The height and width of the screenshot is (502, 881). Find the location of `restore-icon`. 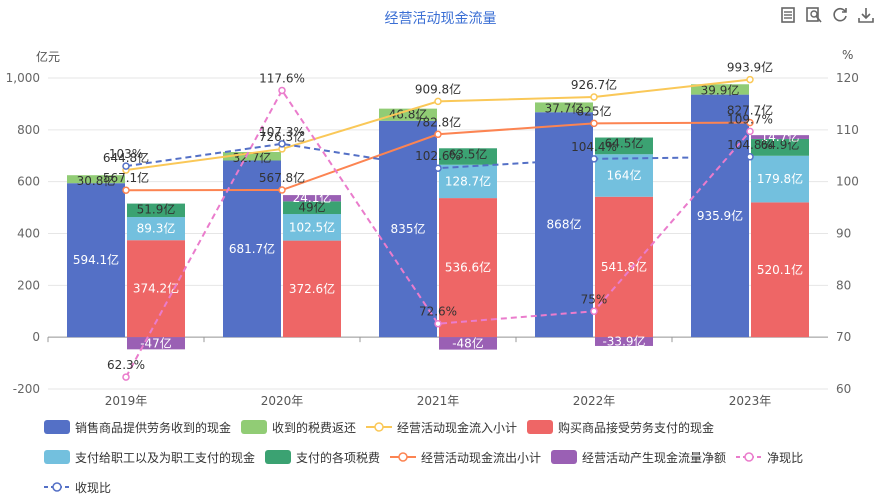

restore-icon is located at coordinates (840, 15).